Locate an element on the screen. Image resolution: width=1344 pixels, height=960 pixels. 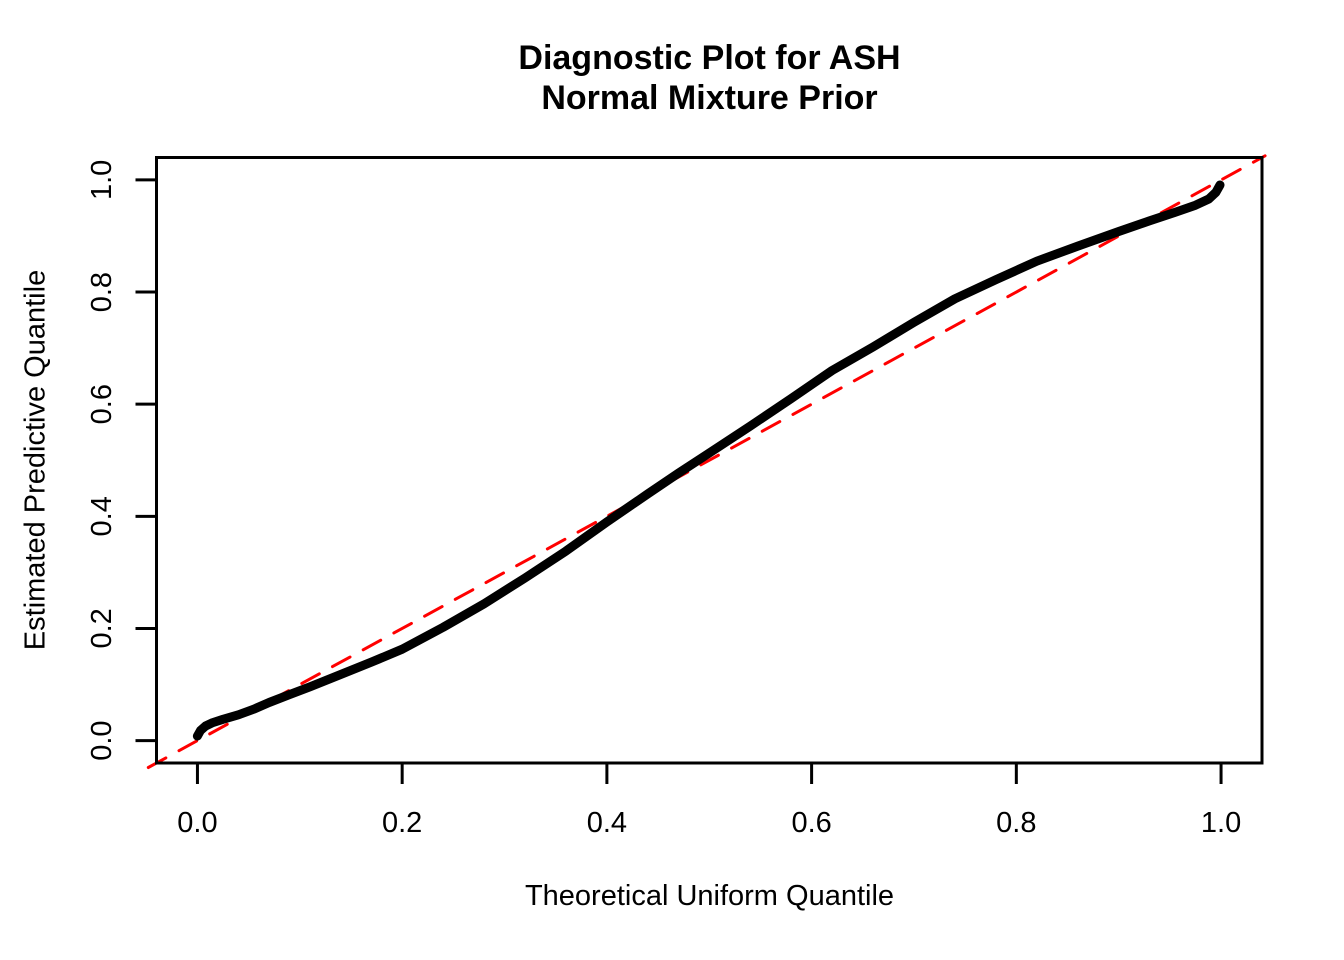
y-tick-label: 1.0 is located at coordinates (102, 180).